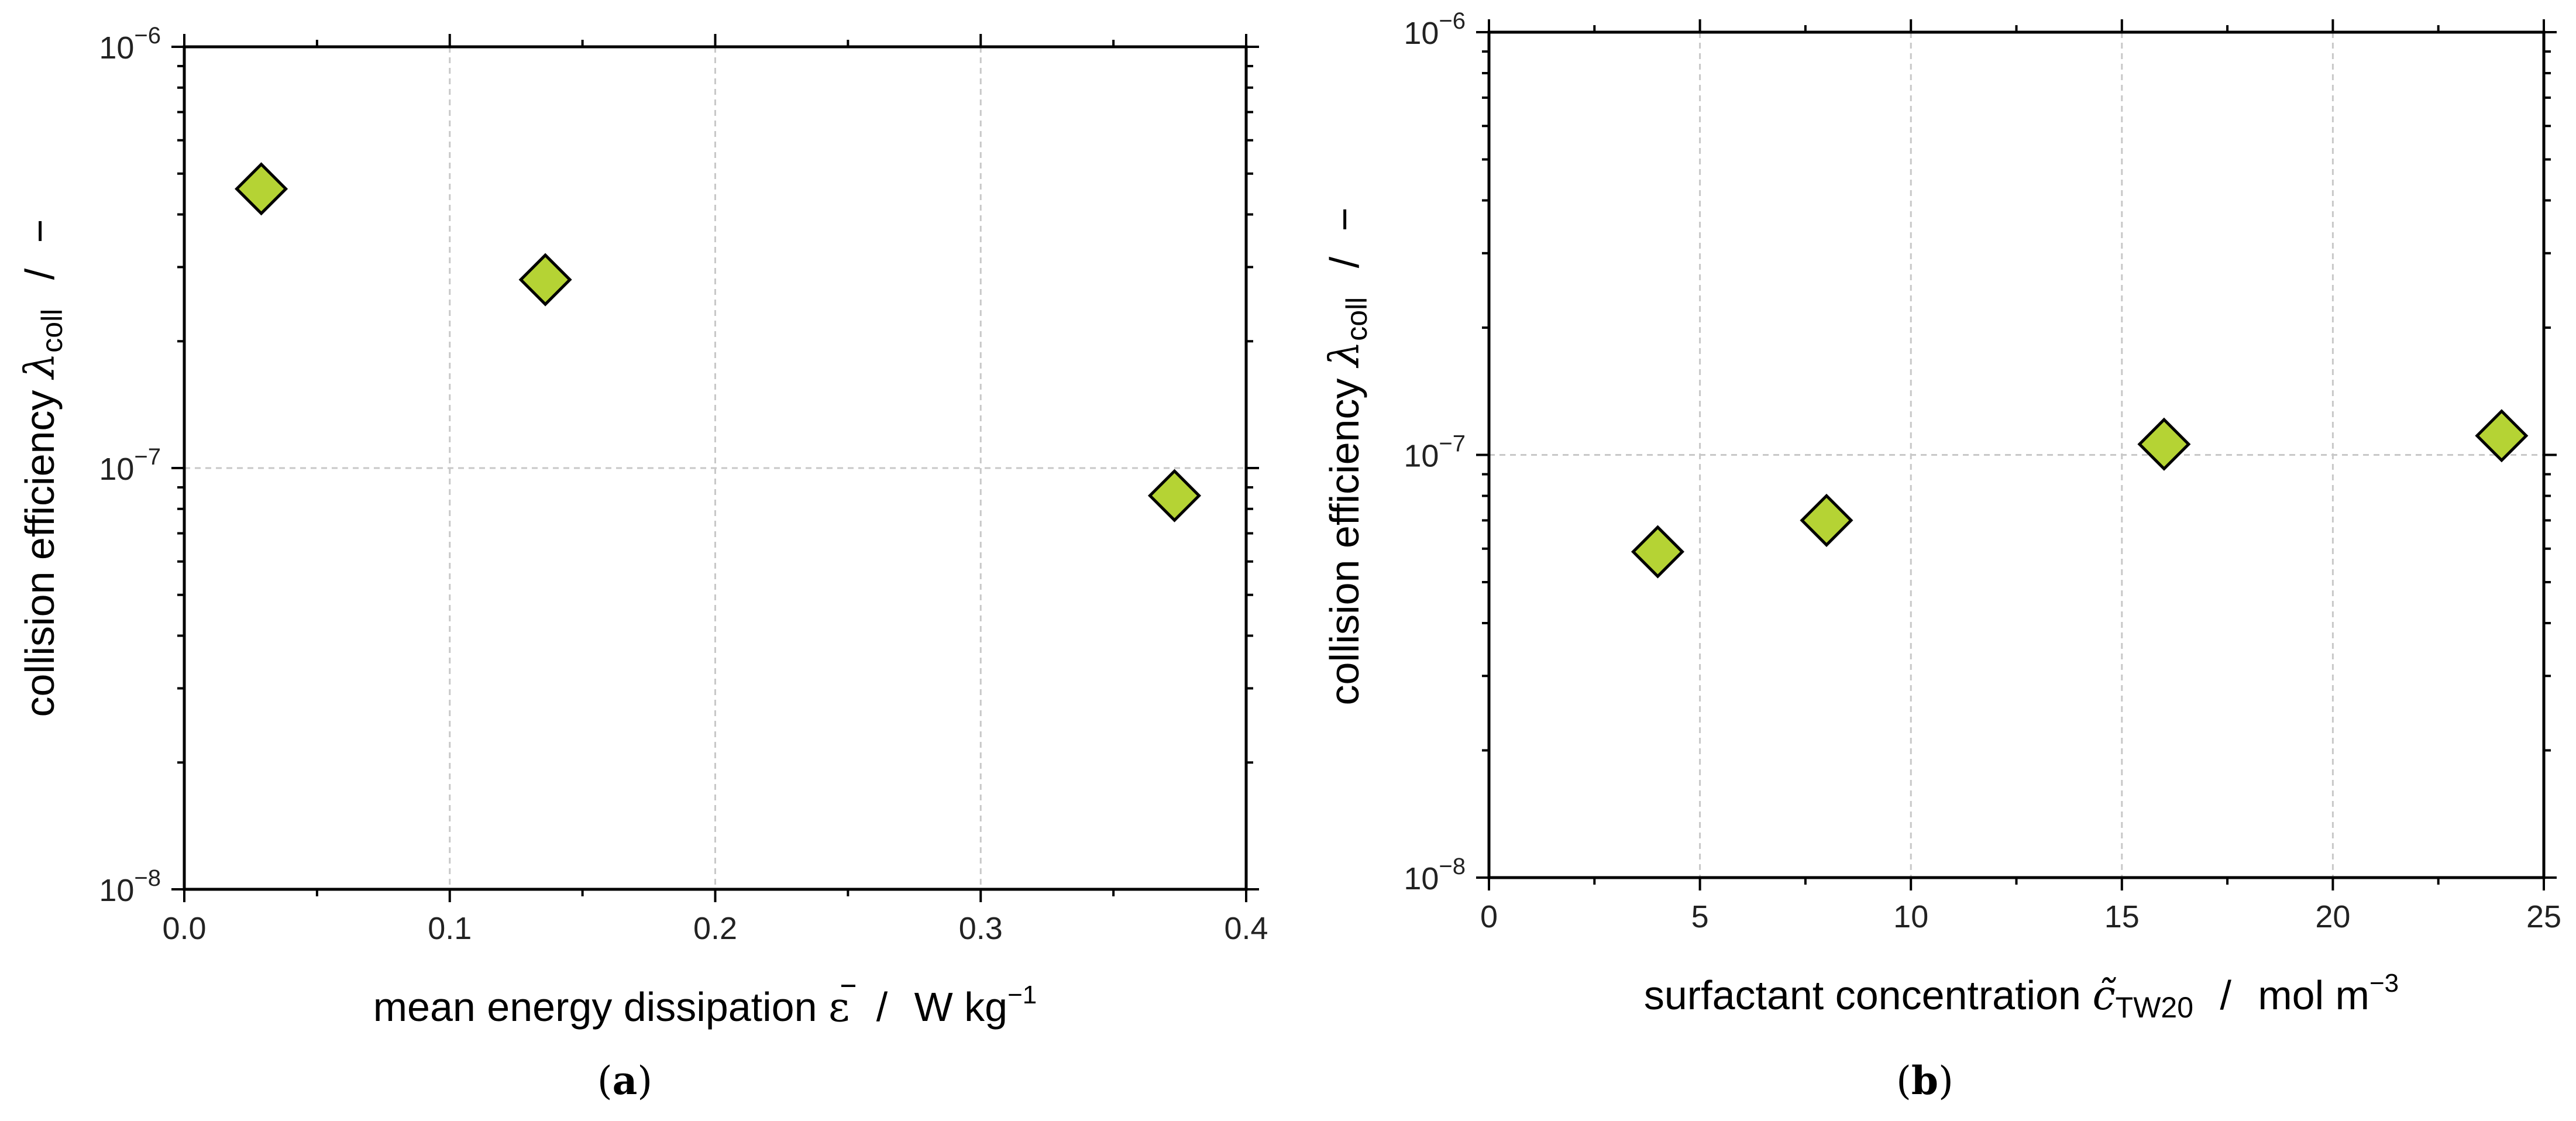 The height and width of the screenshot is (1121, 2576). I want to click on x-tick-label-a: 0.3, so click(981, 928).